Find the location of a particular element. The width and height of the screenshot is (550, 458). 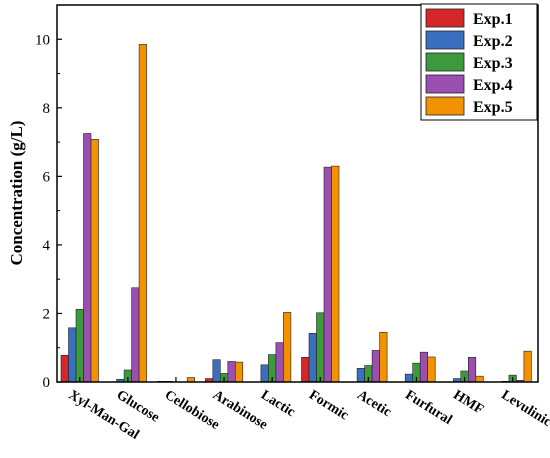

bar-exp5-glucose is located at coordinates (142, 213).